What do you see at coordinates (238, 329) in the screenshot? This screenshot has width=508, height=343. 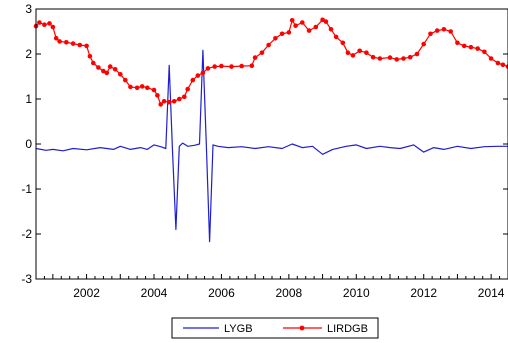 I see `legend-label-lygb: LYGB` at bounding box center [238, 329].